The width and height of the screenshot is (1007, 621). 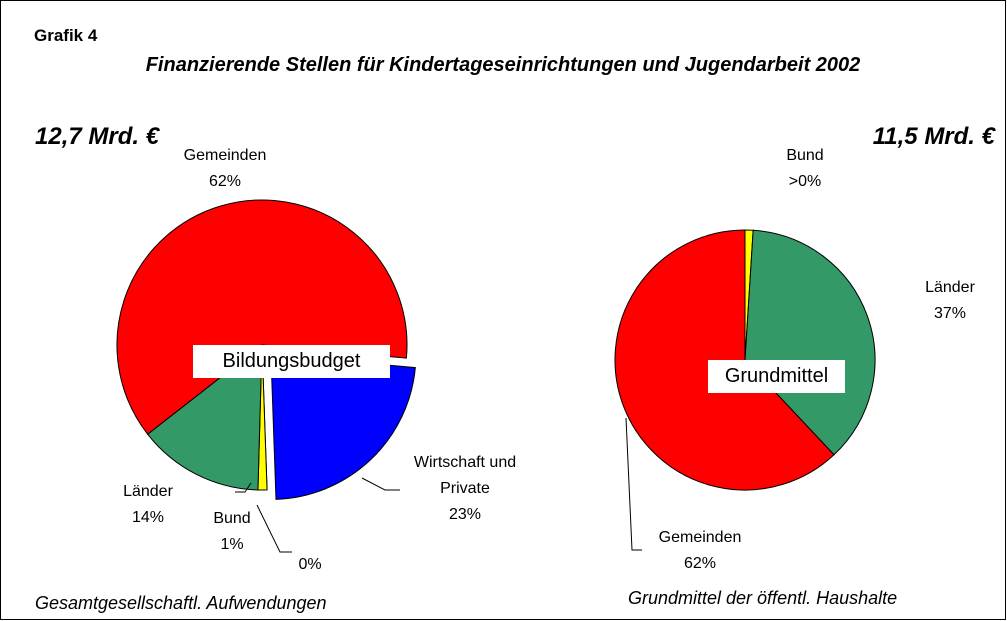 What do you see at coordinates (946, 301) in the screenshot?
I see `slice-label: Länder 37%` at bounding box center [946, 301].